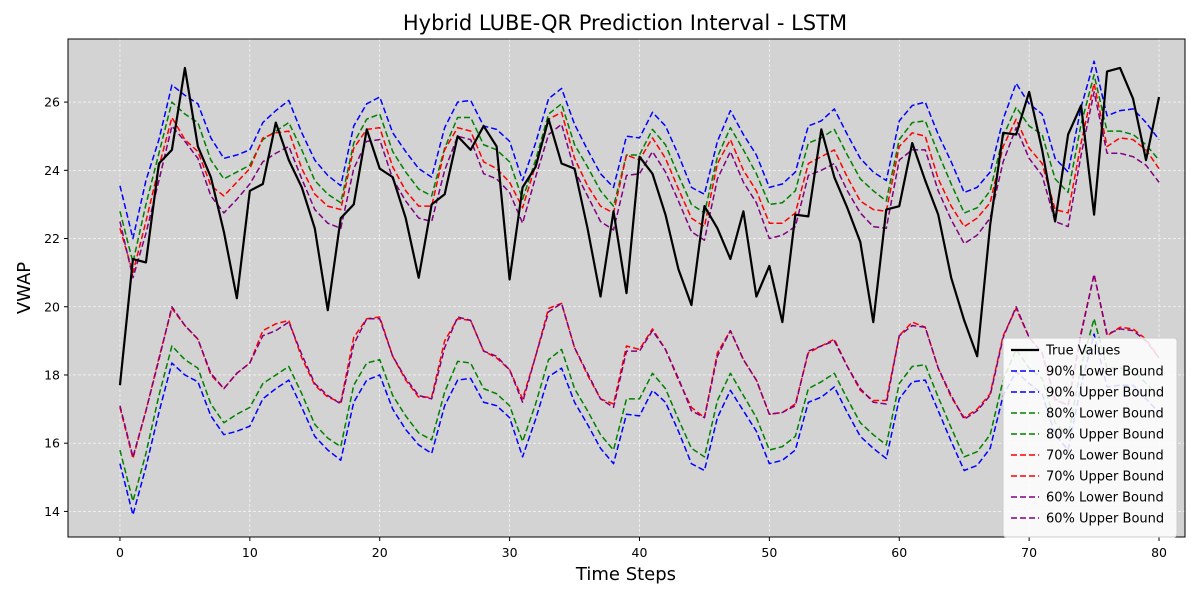 Image resolution: width=1200 pixels, height=600 pixels. What do you see at coordinates (510, 552) in the screenshot?
I see `x-tick-label: 30` at bounding box center [510, 552].